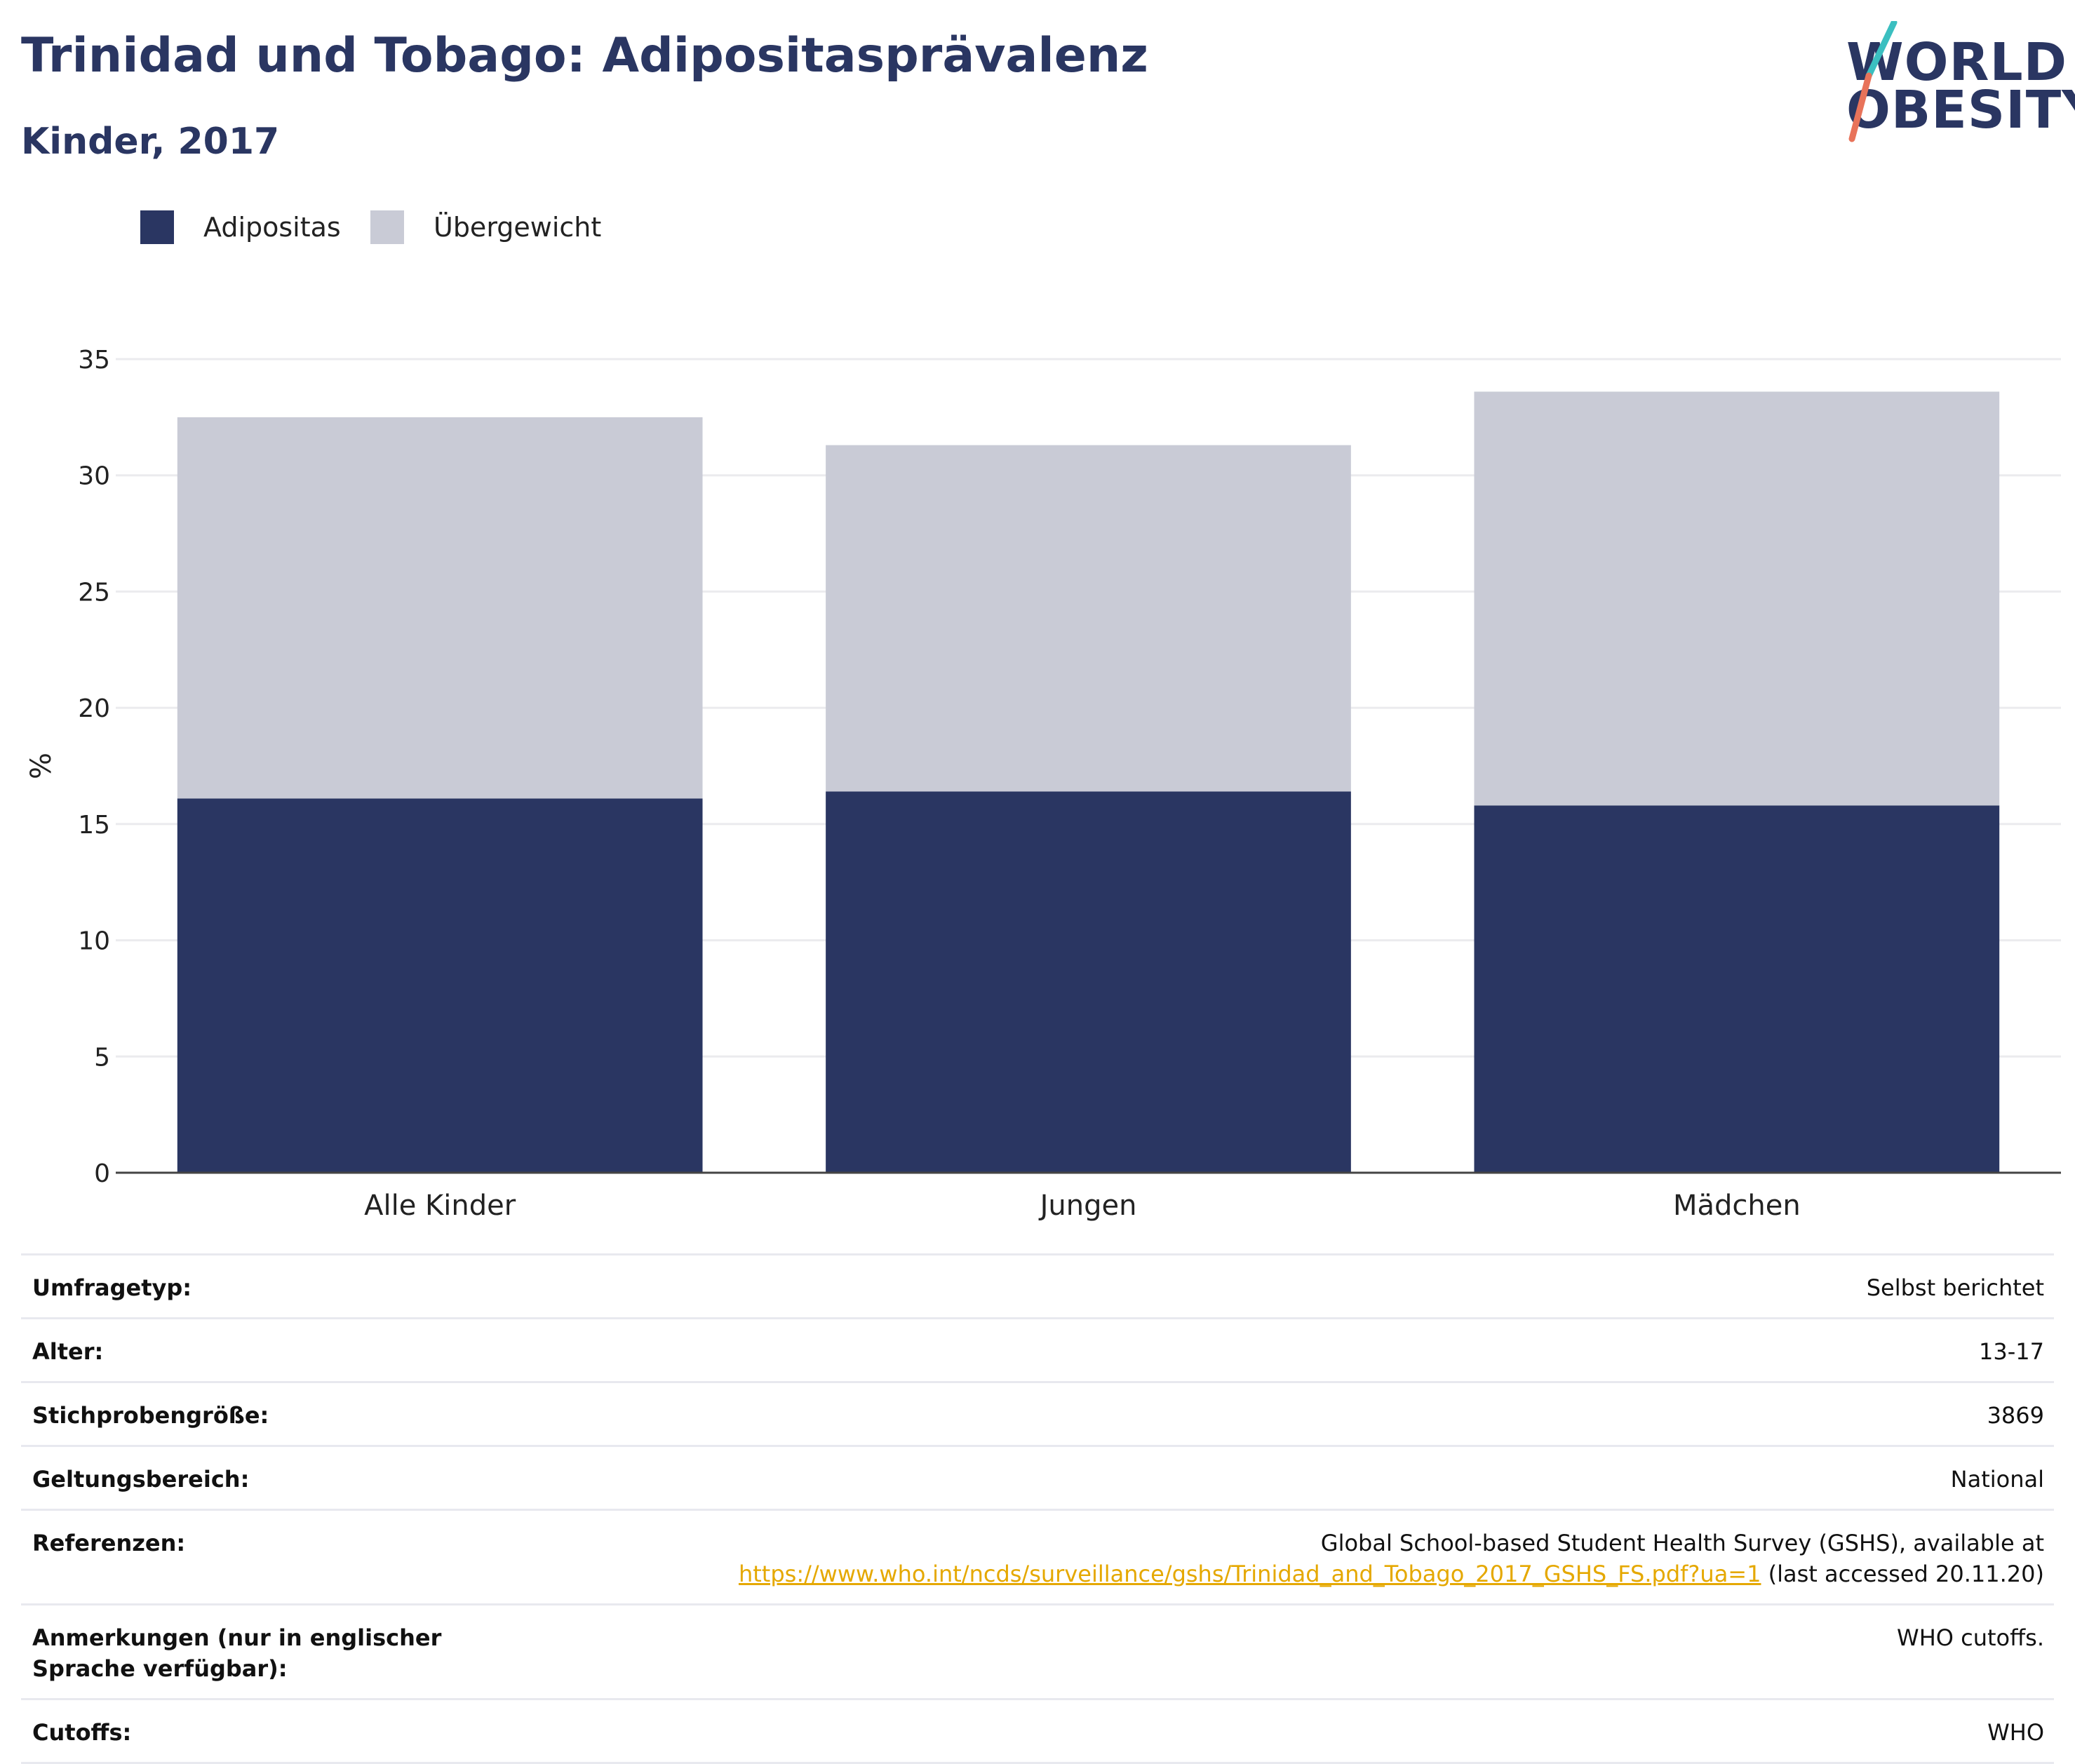 This screenshot has height=1764, width=2075. Describe the element at coordinates (1087, 1206) in the screenshot. I see `x-tick-label: Jungen` at that location.